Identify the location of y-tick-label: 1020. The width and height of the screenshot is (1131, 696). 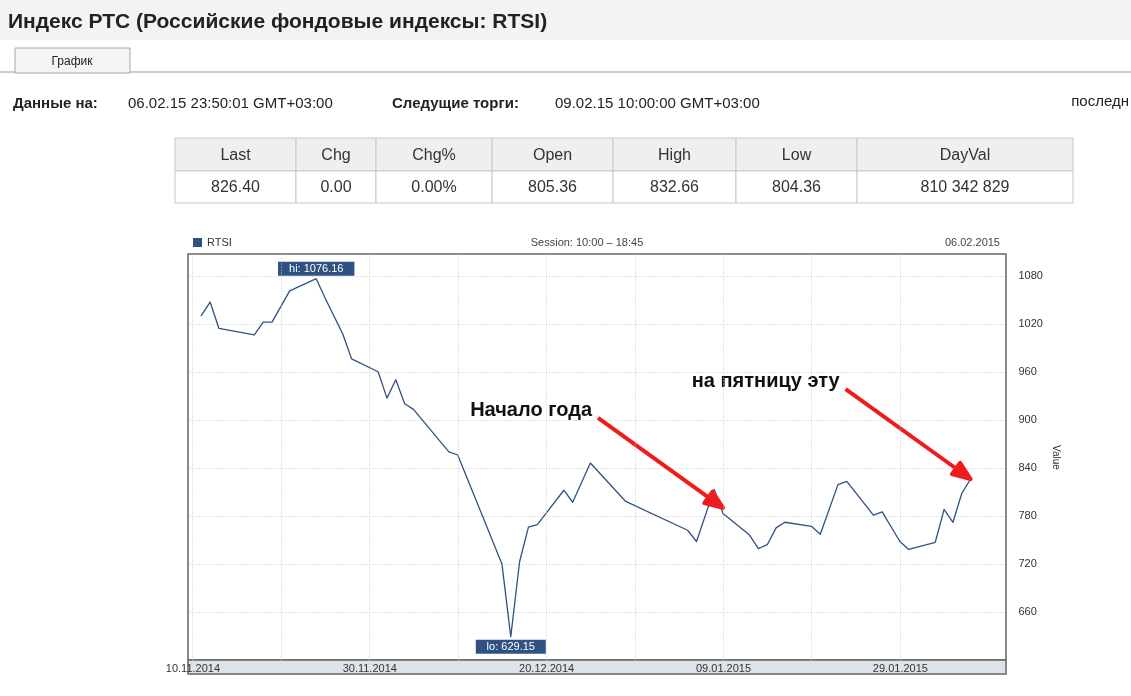
(1030, 323).